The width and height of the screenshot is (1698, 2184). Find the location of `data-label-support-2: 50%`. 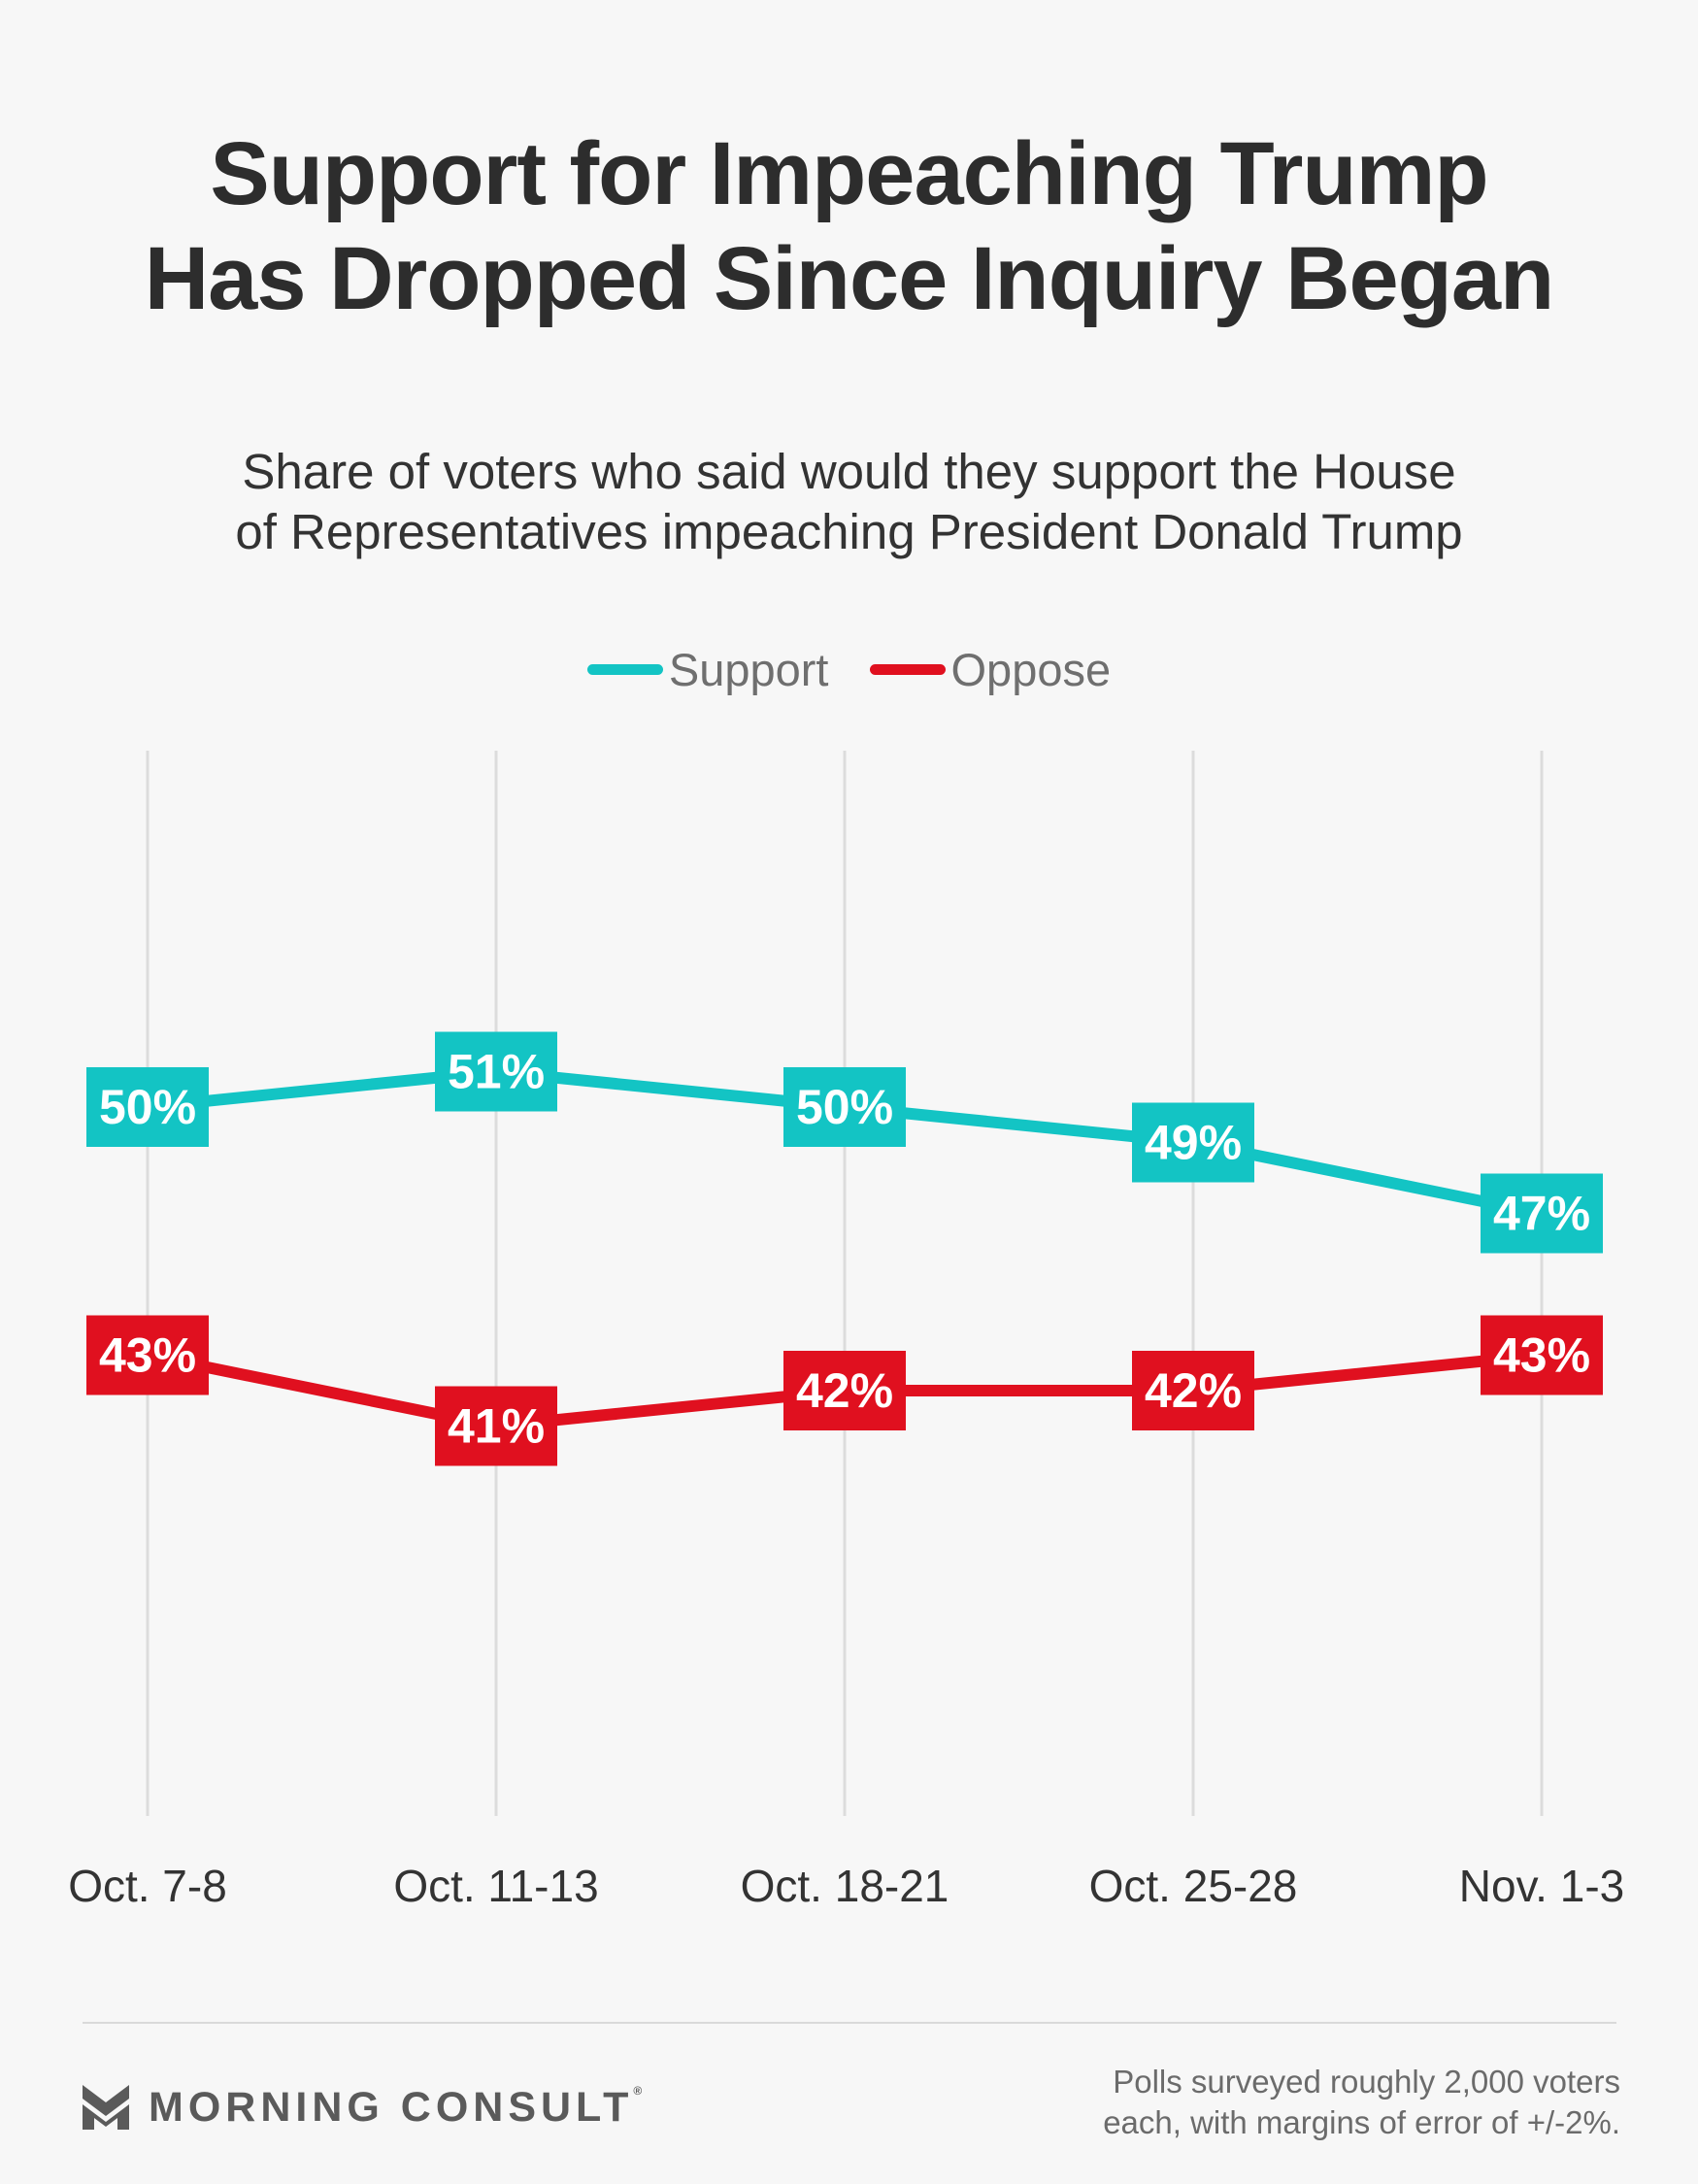

data-label-support-2: 50% is located at coordinates (845, 1107).